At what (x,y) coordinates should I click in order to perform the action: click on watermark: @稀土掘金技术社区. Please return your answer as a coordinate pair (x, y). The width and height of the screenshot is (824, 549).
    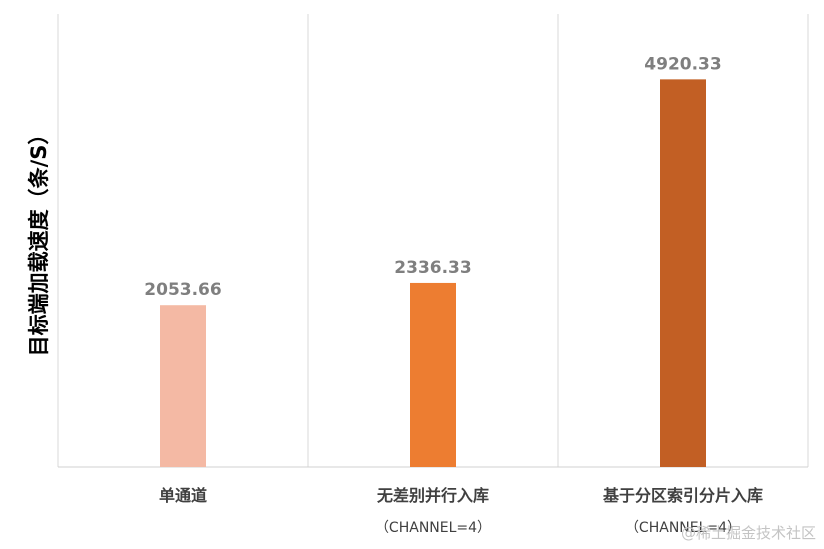
    Looking at the image, I should click on (748, 533).